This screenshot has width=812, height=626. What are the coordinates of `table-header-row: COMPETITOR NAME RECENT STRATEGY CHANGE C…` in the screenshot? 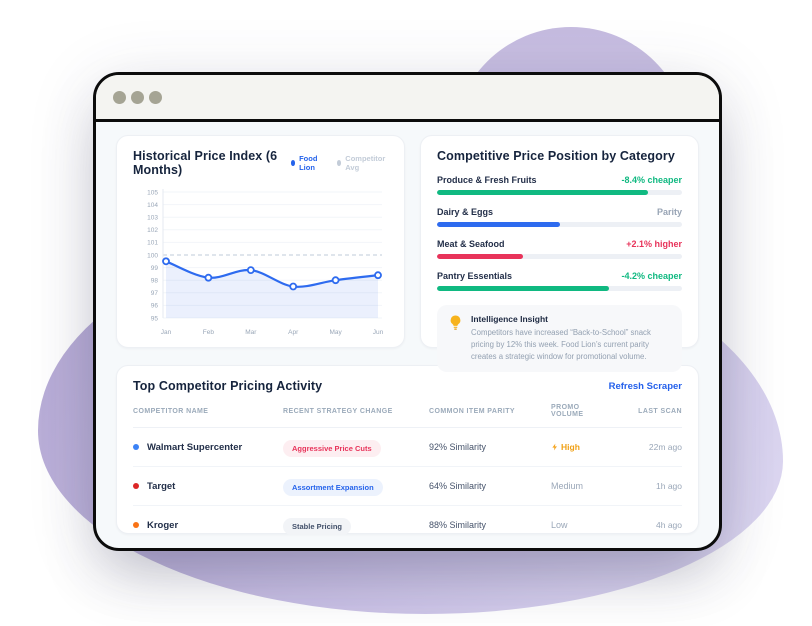 It's located at (407, 416).